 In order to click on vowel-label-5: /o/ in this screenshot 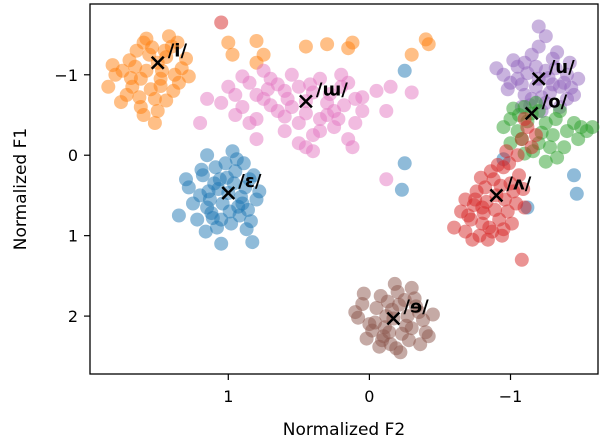, I will do `click(555, 101)`.